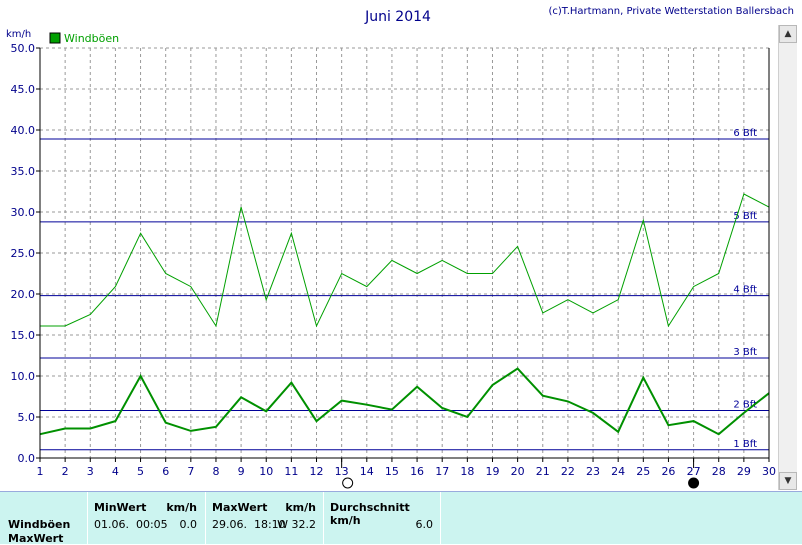 The width and height of the screenshot is (802, 545). Describe the element at coordinates (91, 38) in the screenshot. I see `legend-label: Windböen` at that location.